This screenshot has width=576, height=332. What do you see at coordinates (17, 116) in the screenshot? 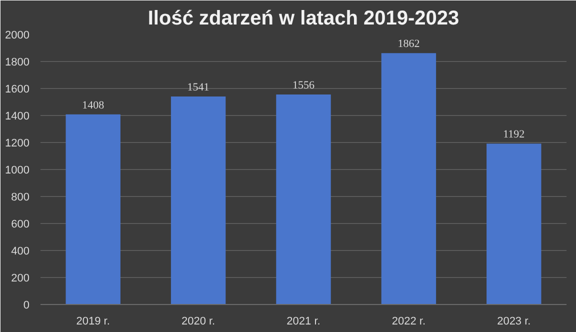
I see `y-tick-label: 1400` at bounding box center [17, 116].